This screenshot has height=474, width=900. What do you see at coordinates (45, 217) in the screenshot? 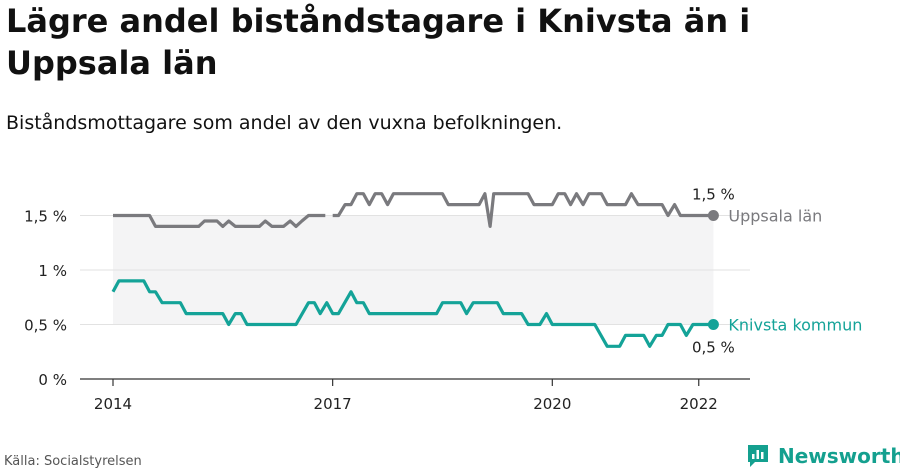
I see `y-tick-label: 1,5 %` at bounding box center [45, 217].